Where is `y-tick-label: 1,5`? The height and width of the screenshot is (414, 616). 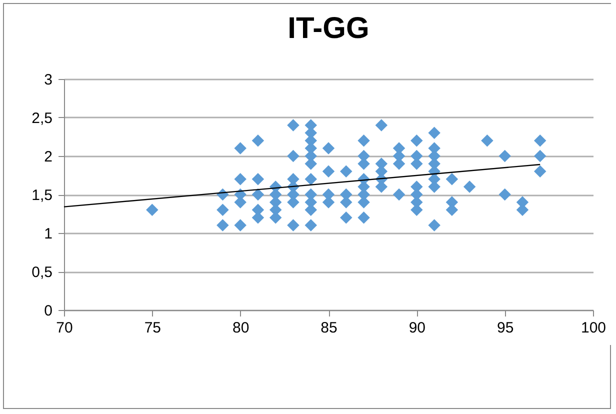
y-tick-label: 1,5 is located at coordinates (42, 195).